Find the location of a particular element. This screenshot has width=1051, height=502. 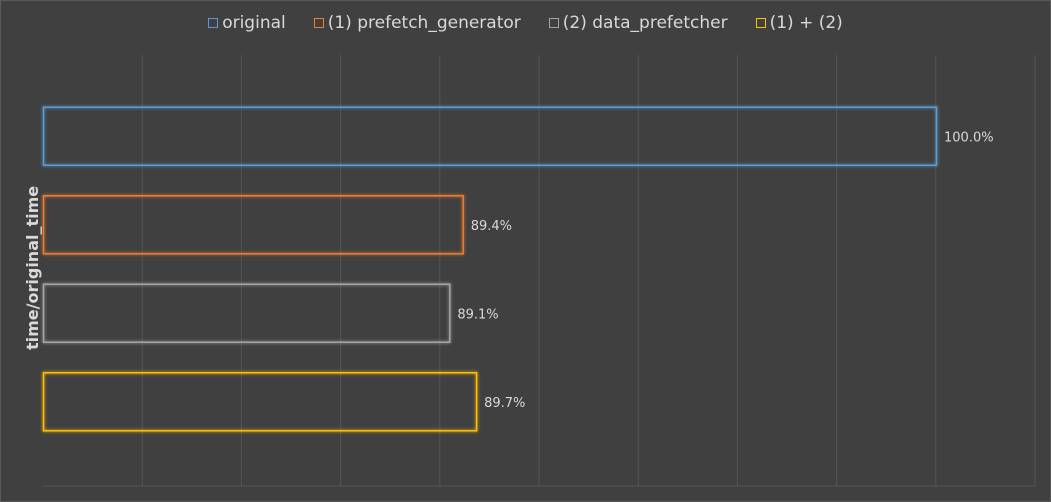

data-label-1-2: 89.7% is located at coordinates (504, 403).